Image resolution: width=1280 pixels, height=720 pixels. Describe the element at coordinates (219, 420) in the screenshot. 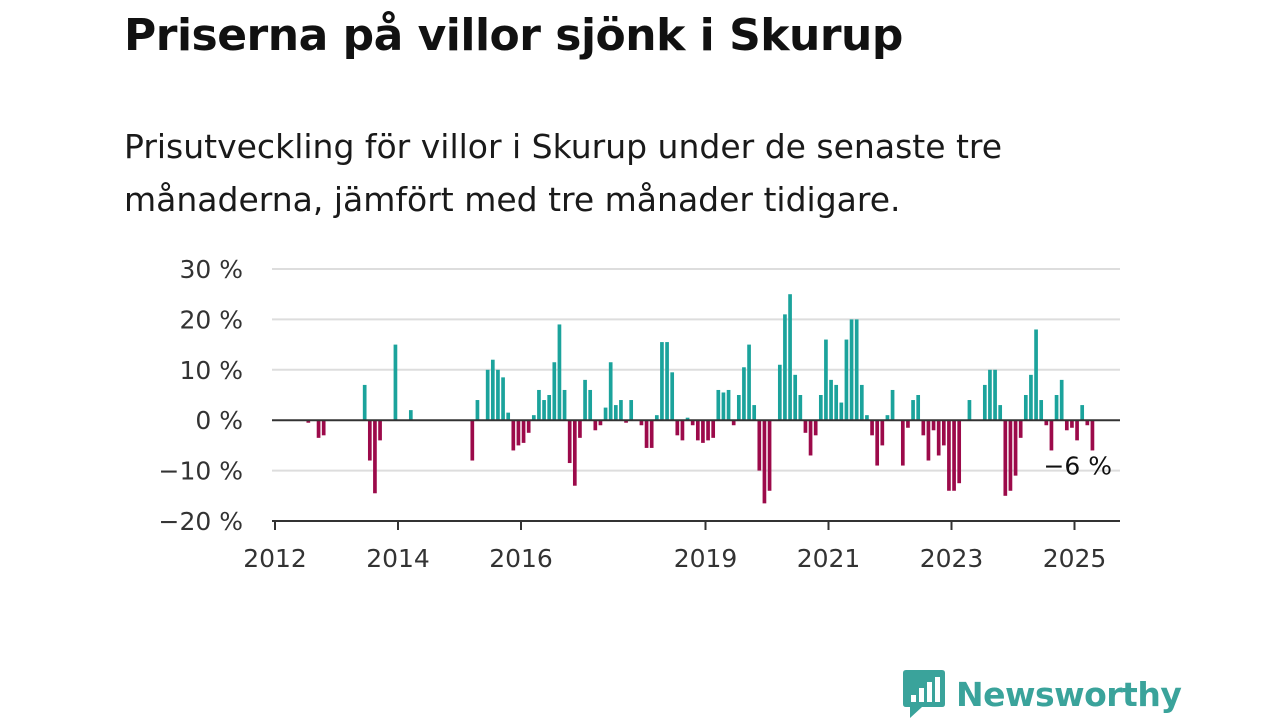

I see `y-tick-label: 0 %` at that location.